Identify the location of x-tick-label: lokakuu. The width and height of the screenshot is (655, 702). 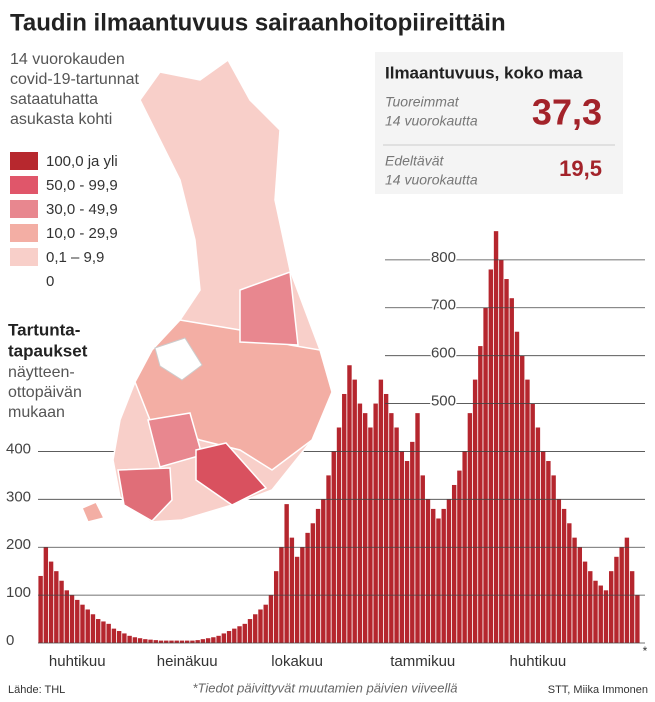
(297, 661).